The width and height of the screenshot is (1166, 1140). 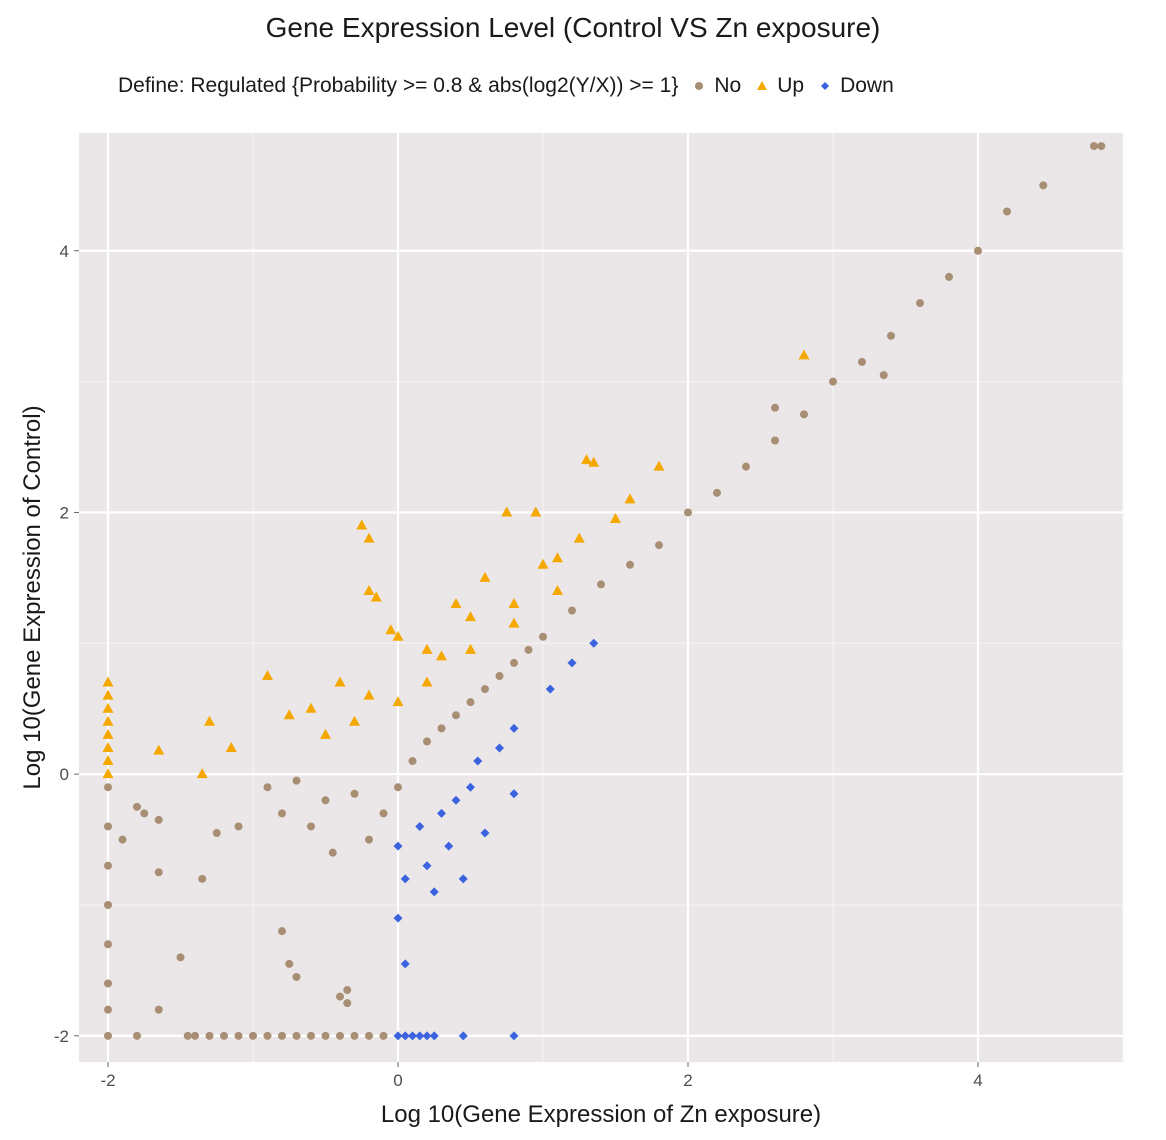 I want to click on y-tick-label: -2, so click(x=61, y=1036).